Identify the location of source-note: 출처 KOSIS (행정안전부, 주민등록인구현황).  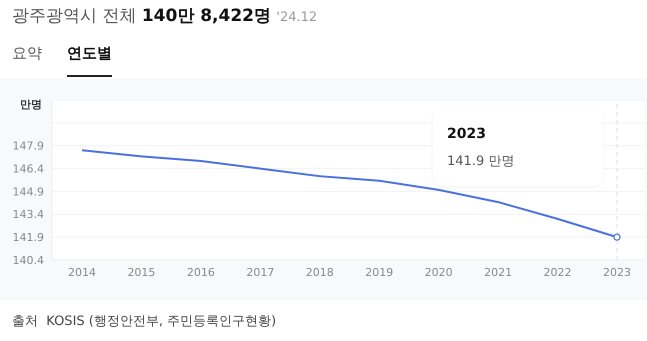
(144, 321).